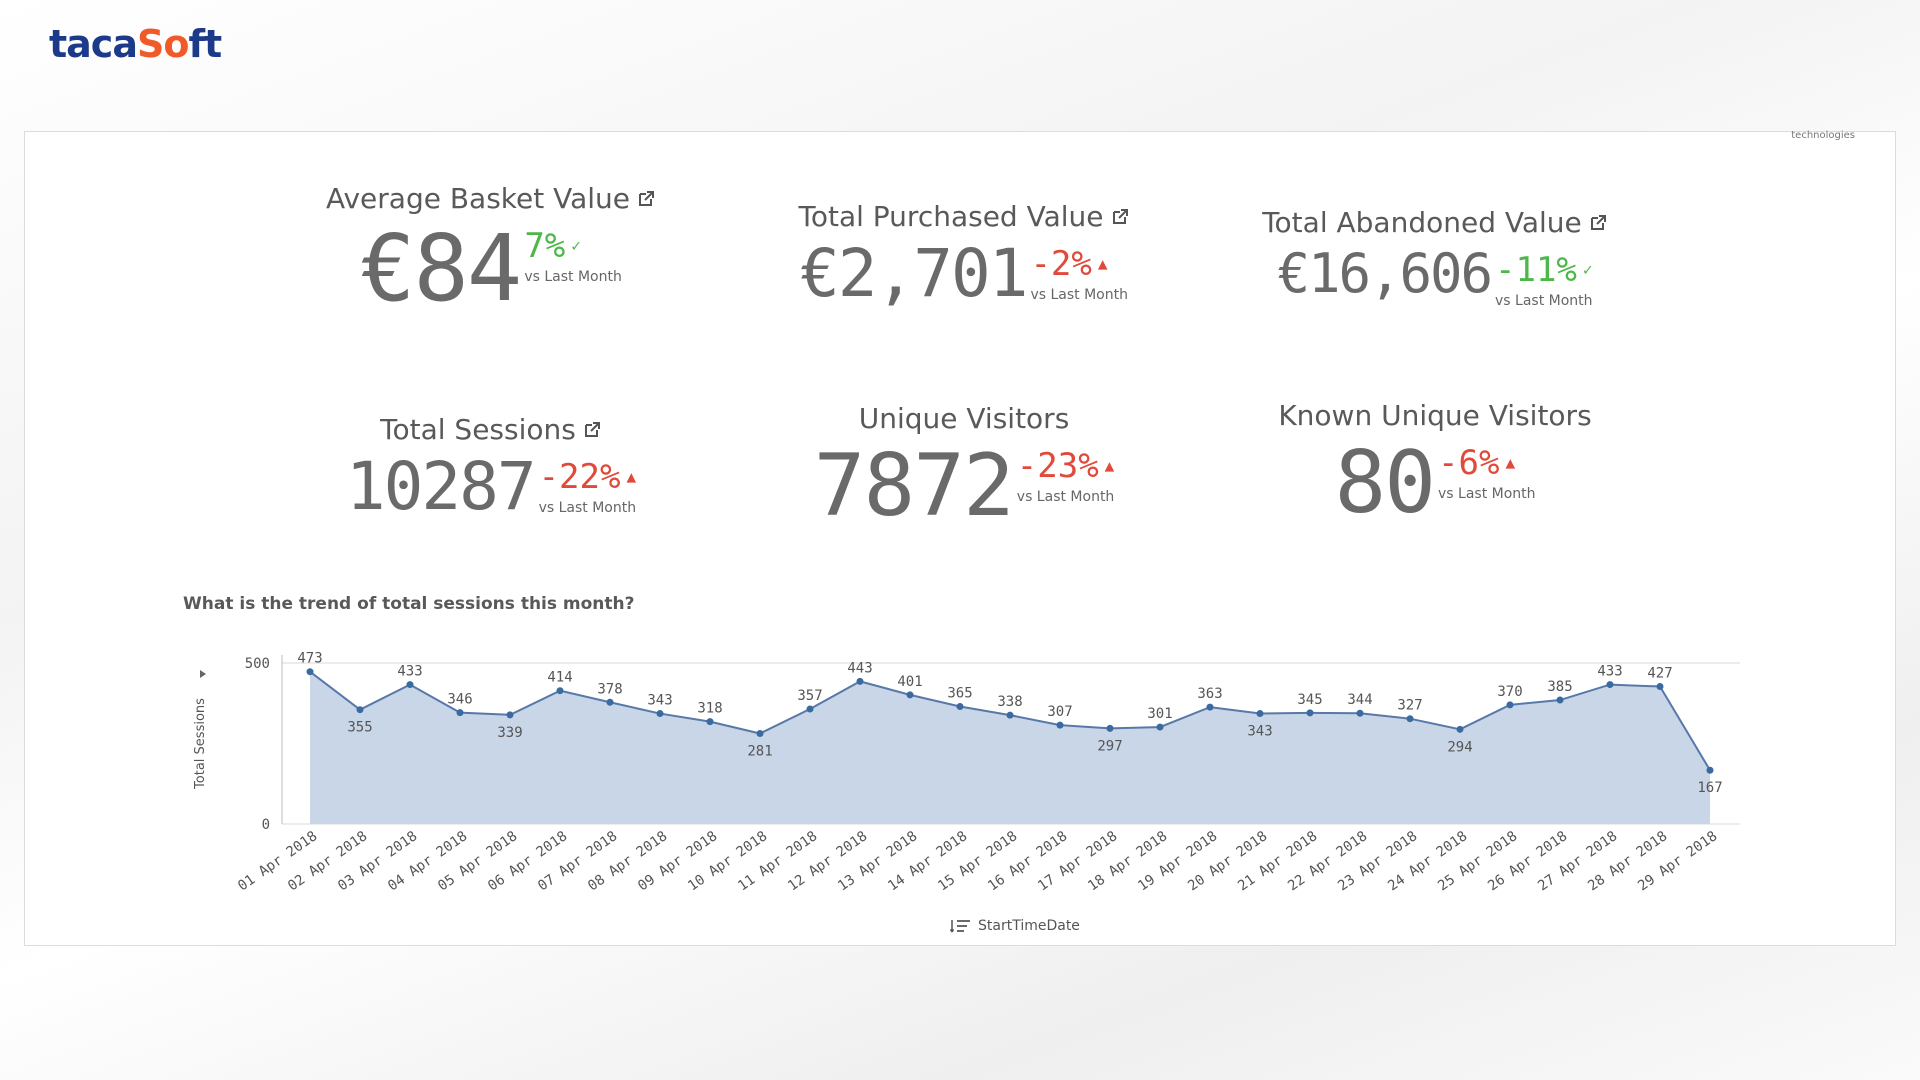 The image size is (1920, 1080). Describe the element at coordinates (1159, 714) in the screenshot. I see `data-label: 301` at that location.